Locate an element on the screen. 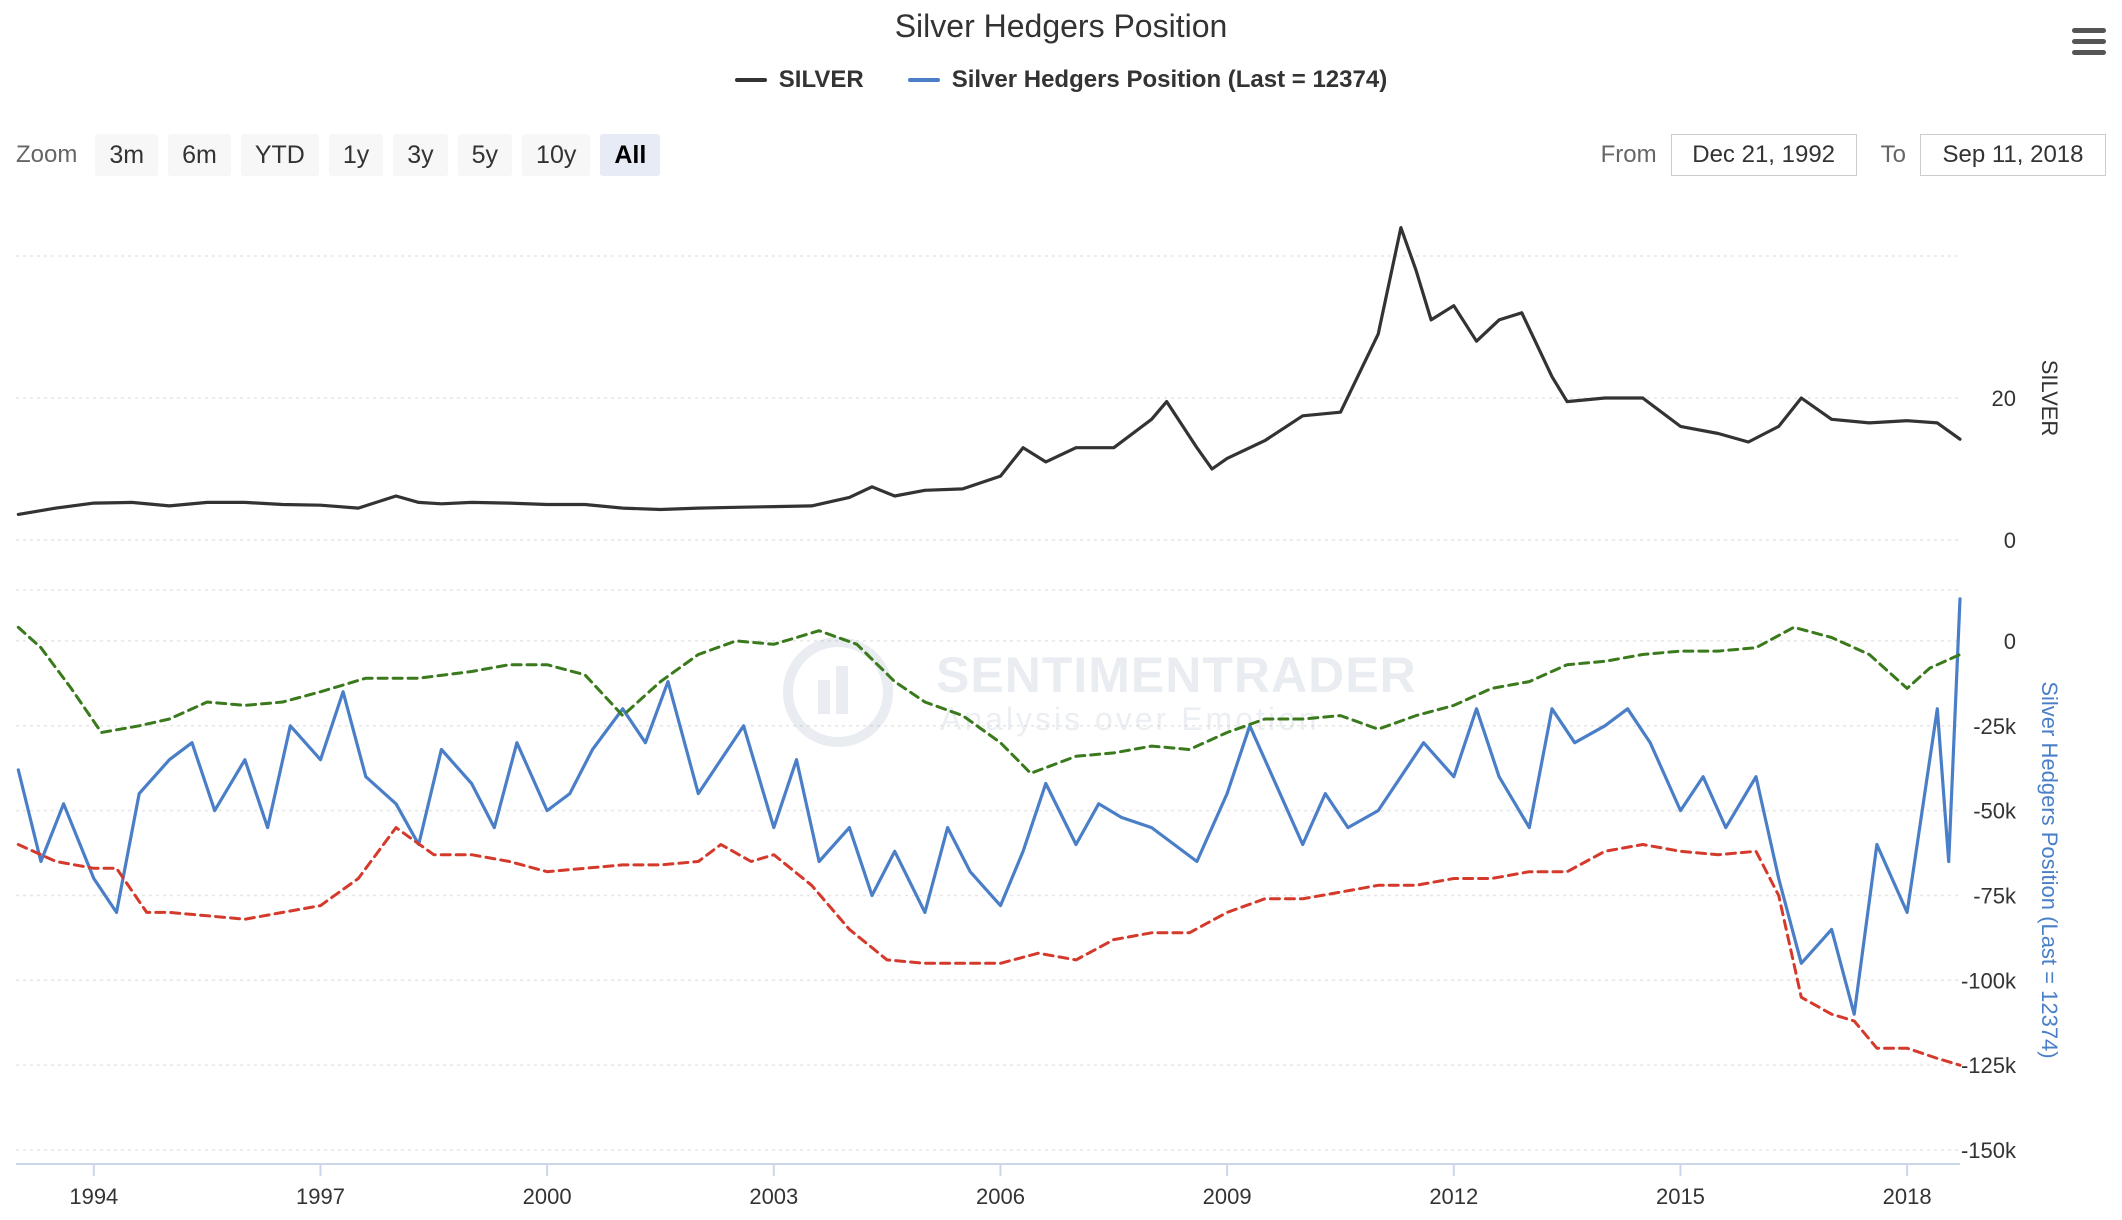 This screenshot has height=1220, width=2122. zoom-button-6m: 6m is located at coordinates (199, 155).